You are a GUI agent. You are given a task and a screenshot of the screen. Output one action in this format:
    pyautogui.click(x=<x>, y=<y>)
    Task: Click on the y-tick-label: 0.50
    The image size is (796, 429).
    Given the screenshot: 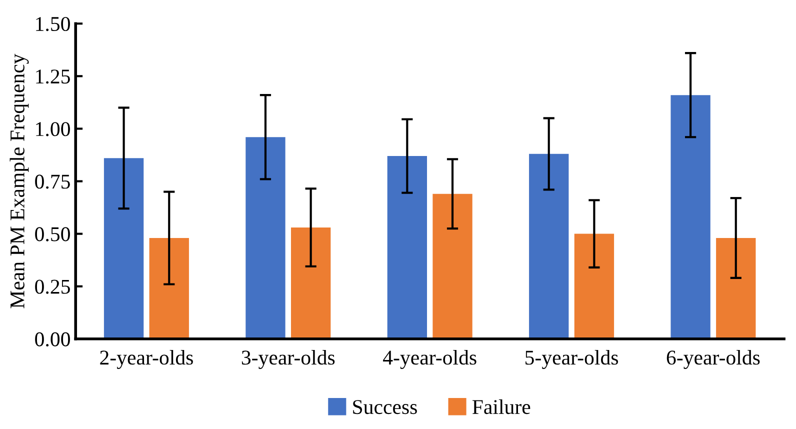 What is the action you would take?
    pyautogui.click(x=52, y=234)
    